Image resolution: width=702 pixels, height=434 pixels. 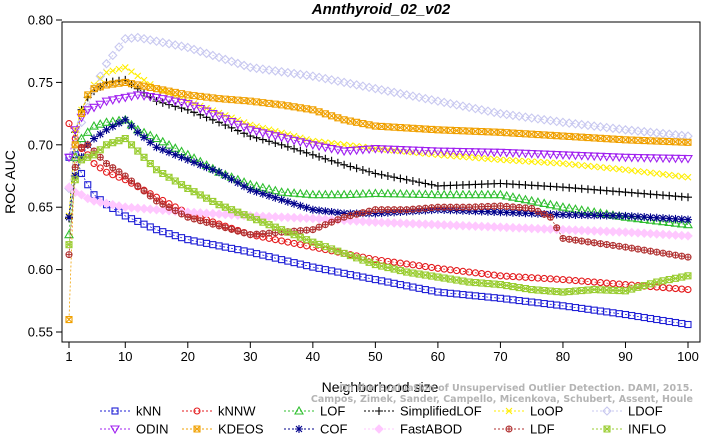 I want to click on y-tick-label: 0.70, so click(x=40, y=144).